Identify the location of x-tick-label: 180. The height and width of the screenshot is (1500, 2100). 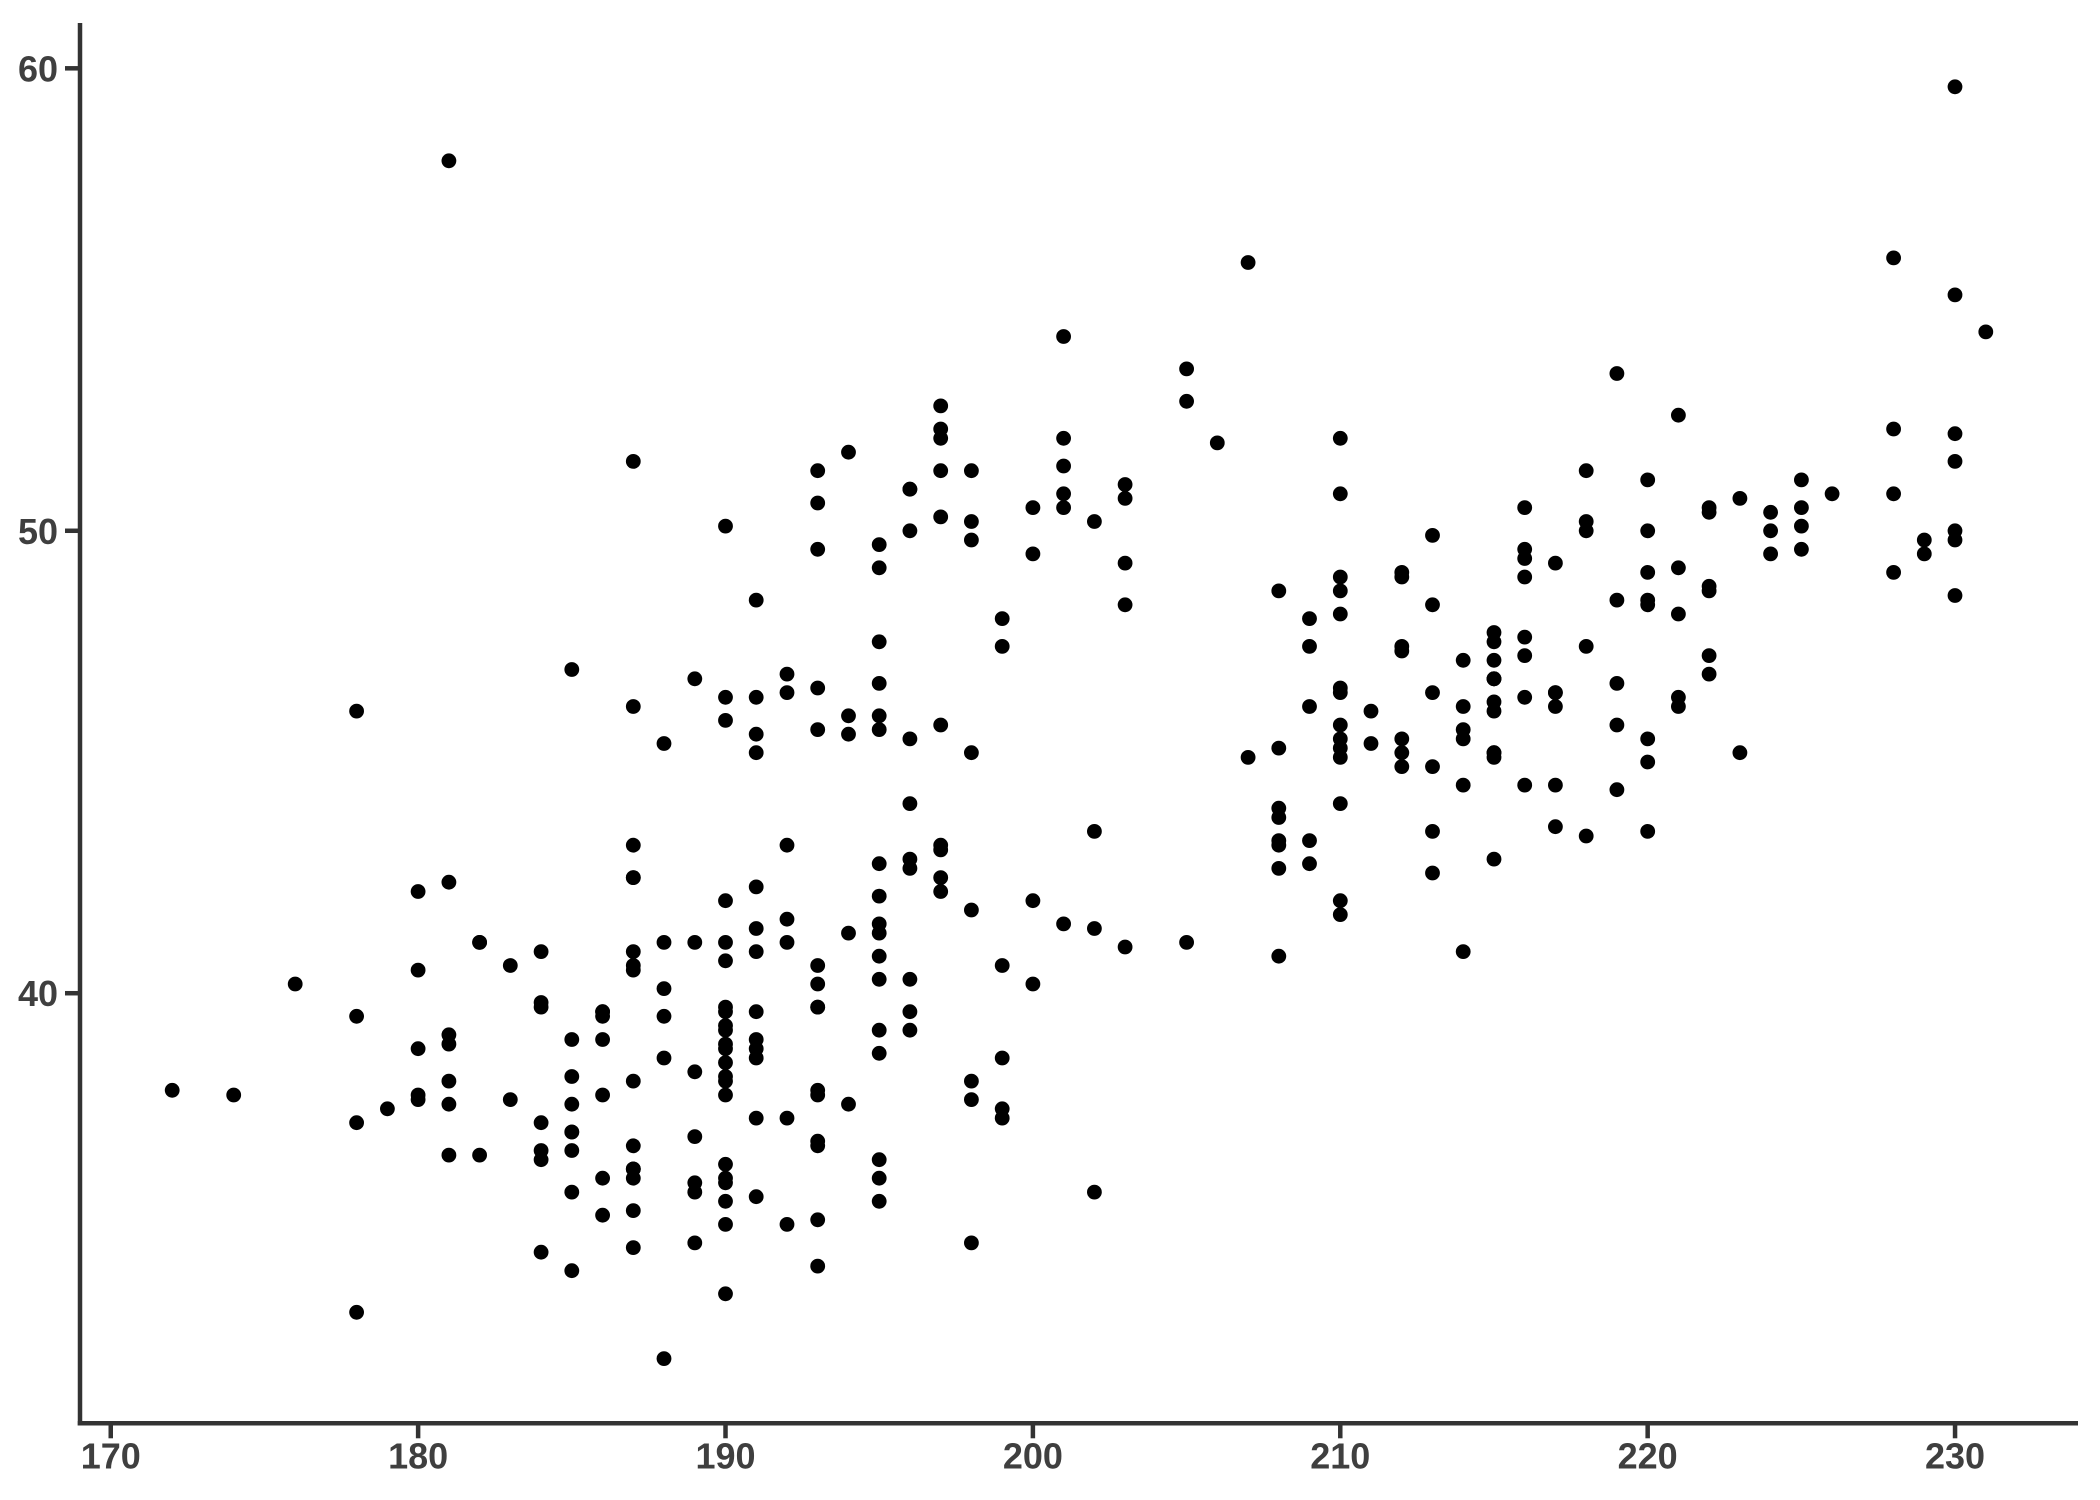
(418, 1455).